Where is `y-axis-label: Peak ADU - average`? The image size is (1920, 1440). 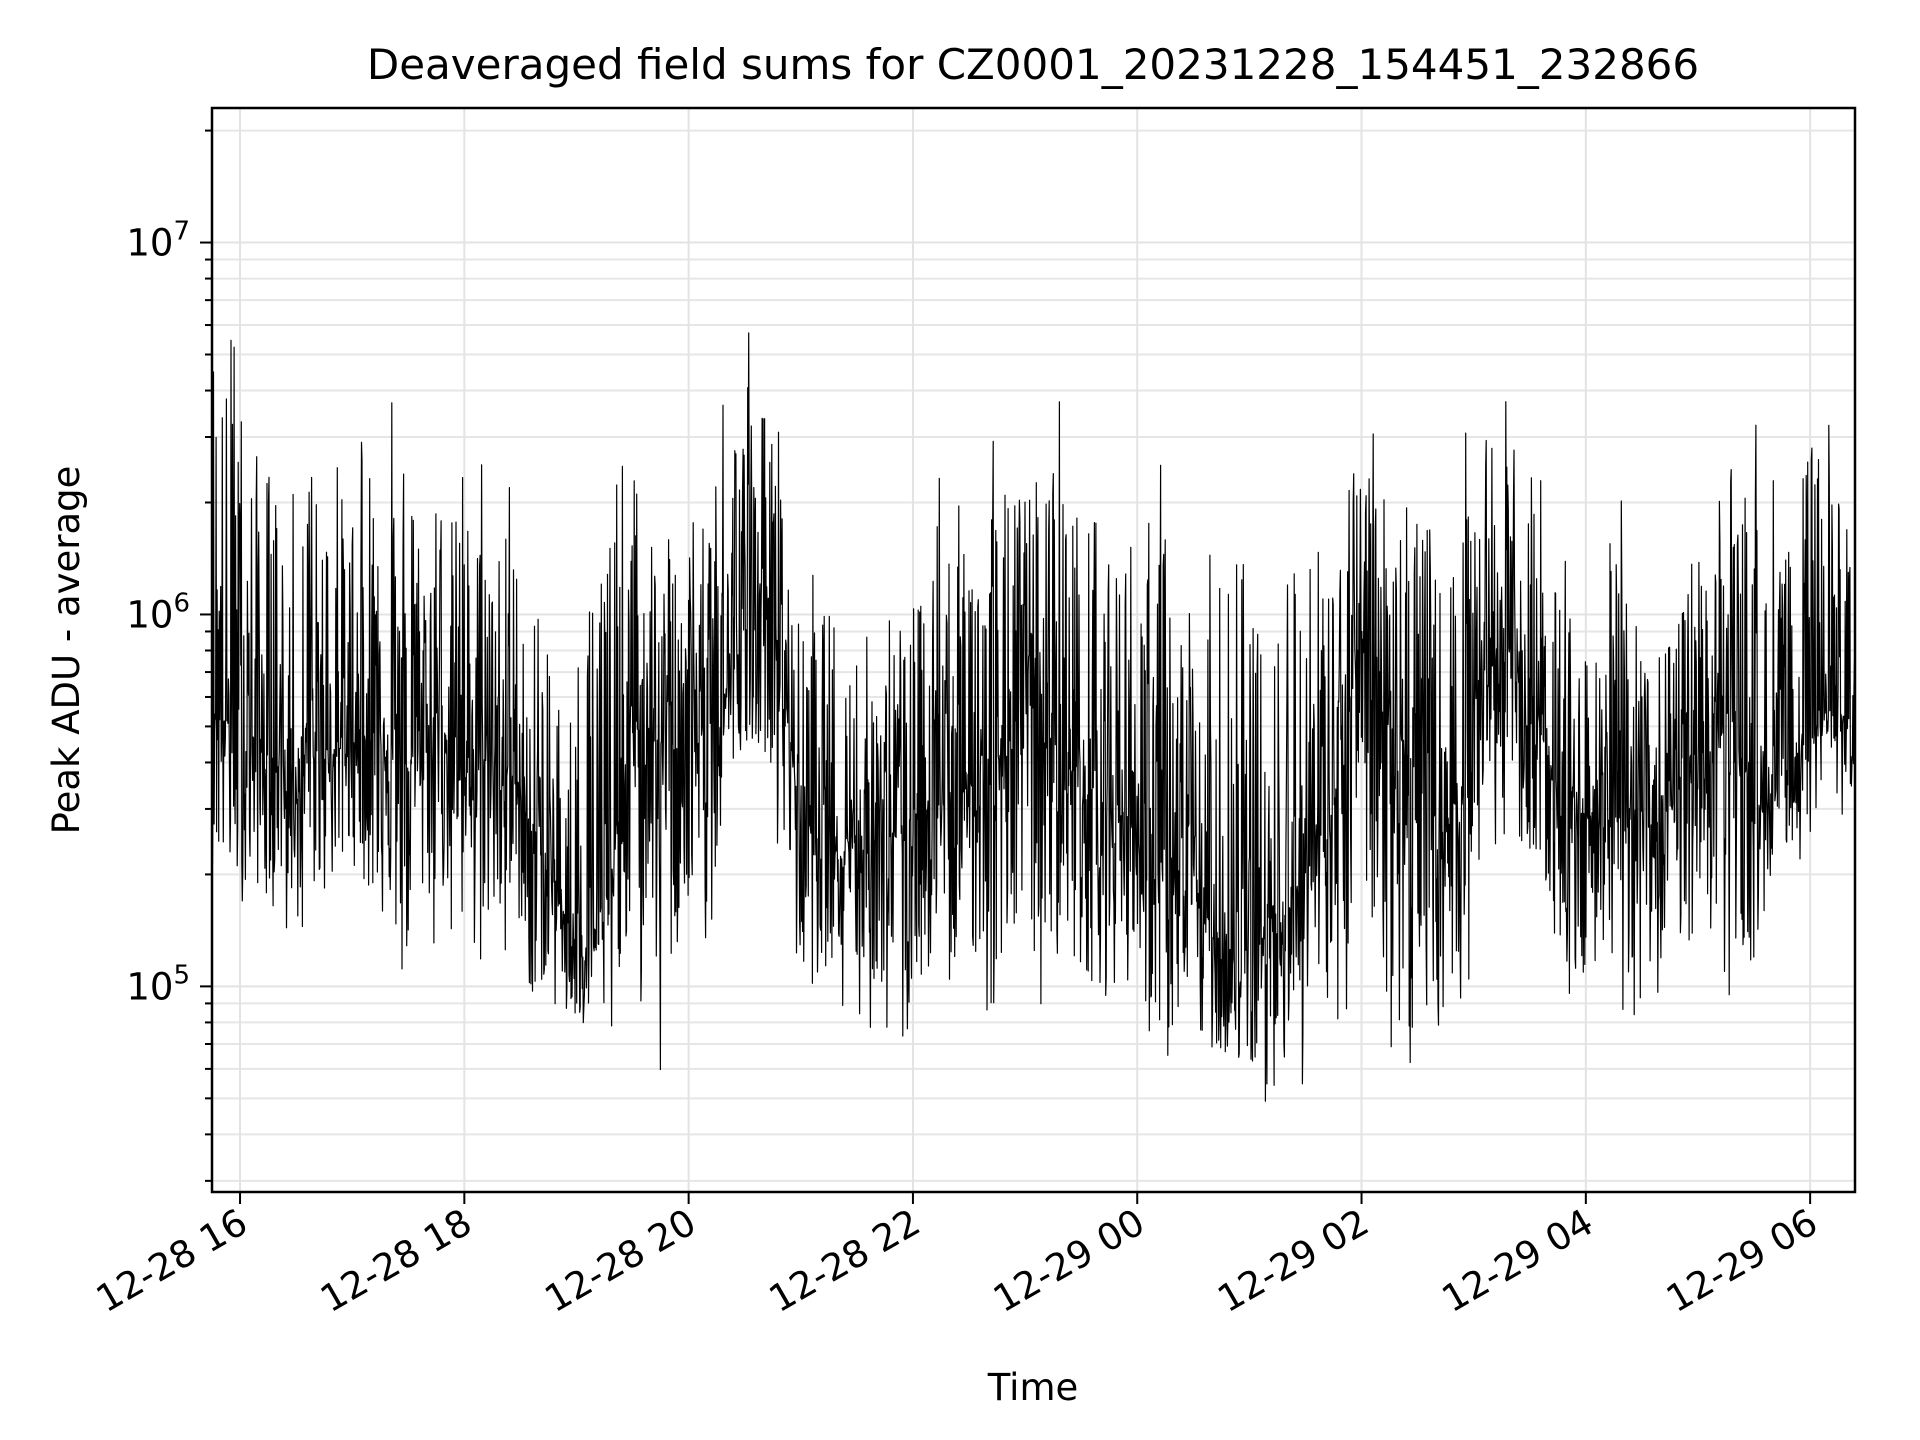
y-axis-label: Peak ADU - average is located at coordinates (66, 650).